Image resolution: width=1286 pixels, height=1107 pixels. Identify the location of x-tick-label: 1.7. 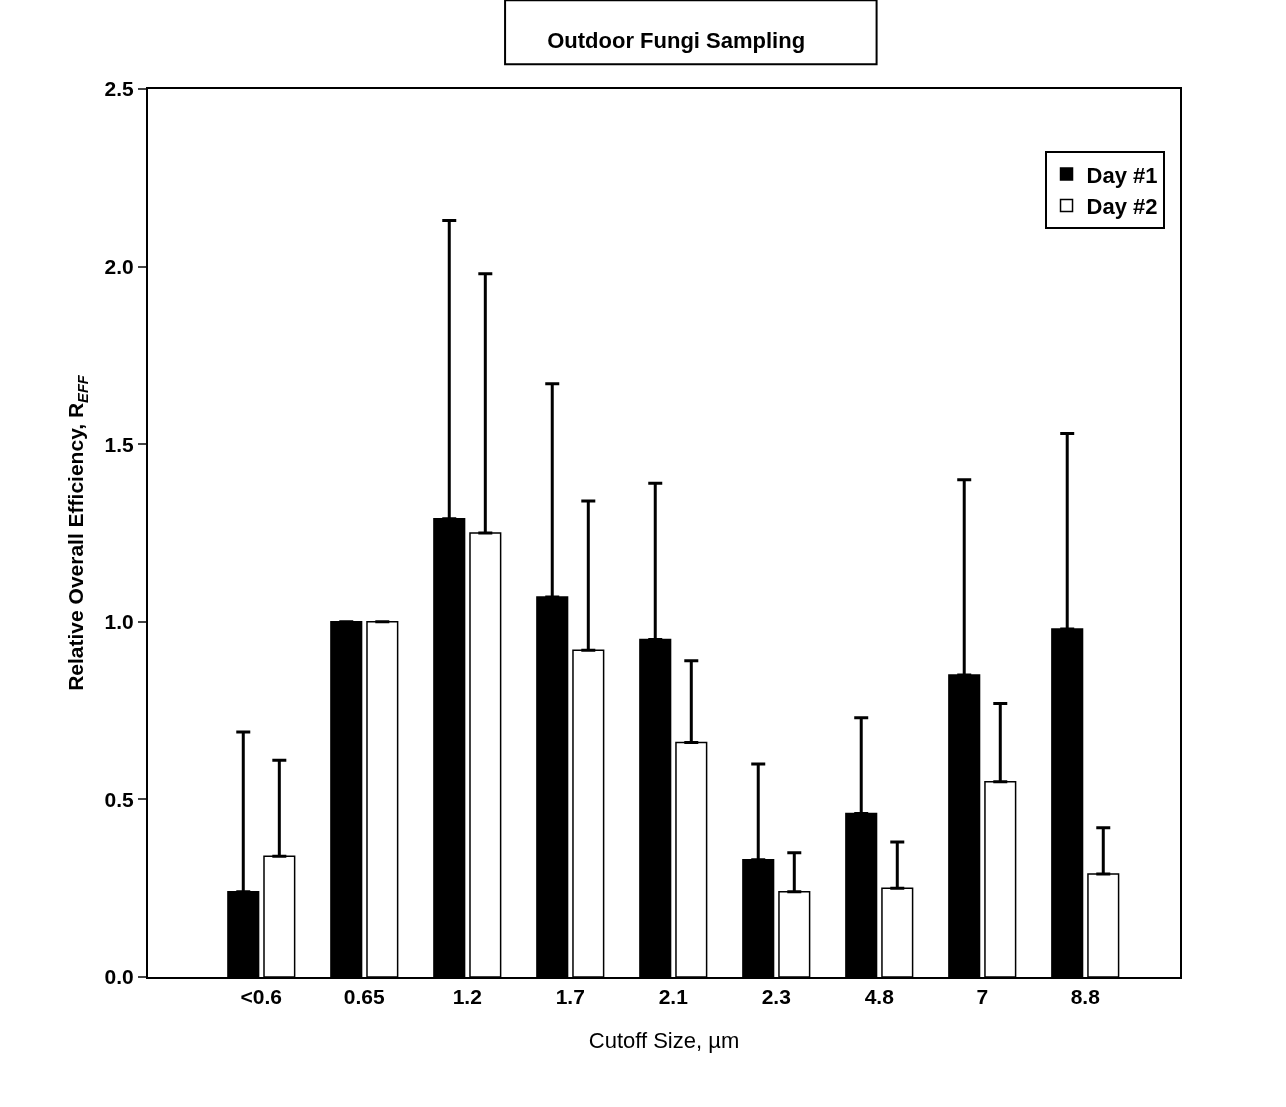
(570, 997).